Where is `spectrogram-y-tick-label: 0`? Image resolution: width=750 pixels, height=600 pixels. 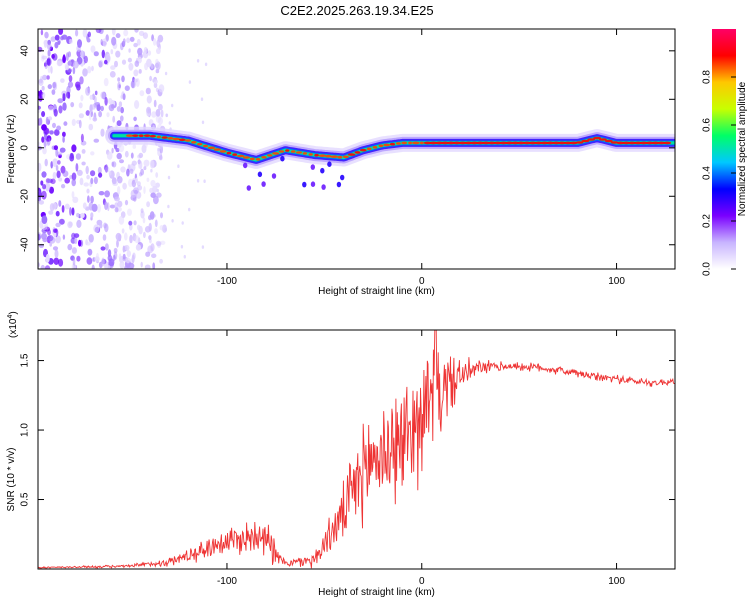 spectrogram-y-tick-label: 0 is located at coordinates (25, 148).